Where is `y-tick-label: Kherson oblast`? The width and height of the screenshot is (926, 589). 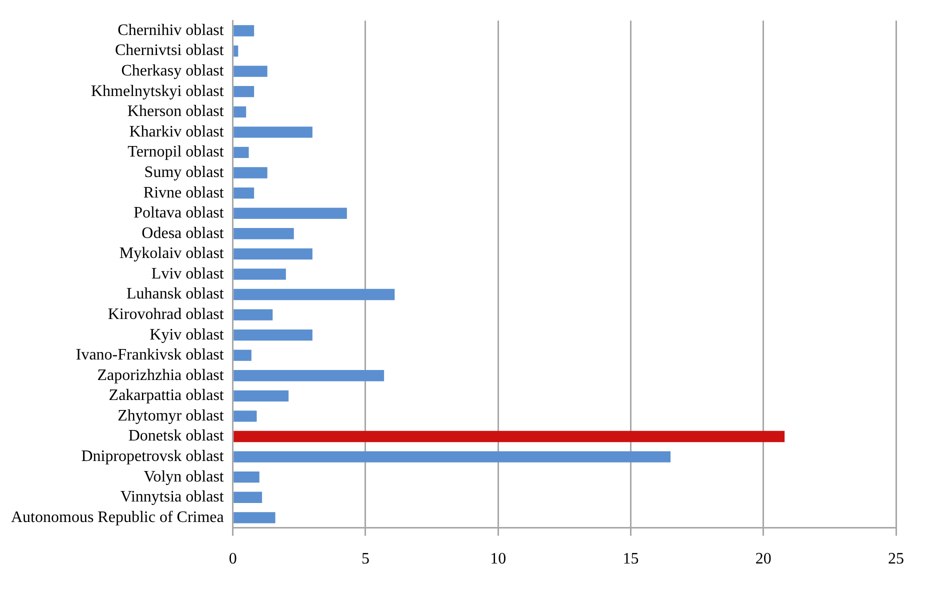 y-tick-label: Kherson oblast is located at coordinates (175, 111).